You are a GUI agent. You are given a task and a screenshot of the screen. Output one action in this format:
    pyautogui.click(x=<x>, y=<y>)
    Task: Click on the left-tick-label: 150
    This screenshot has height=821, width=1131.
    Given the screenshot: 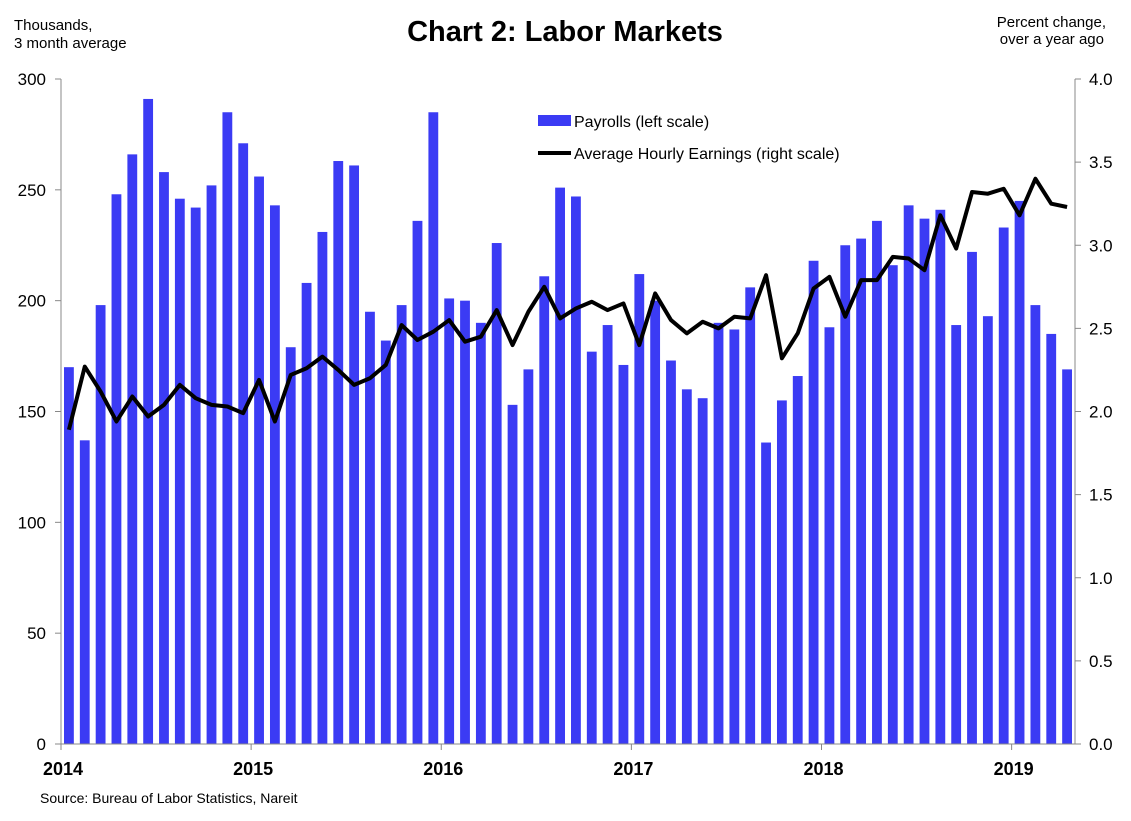 What is the action you would take?
    pyautogui.click(x=32, y=412)
    